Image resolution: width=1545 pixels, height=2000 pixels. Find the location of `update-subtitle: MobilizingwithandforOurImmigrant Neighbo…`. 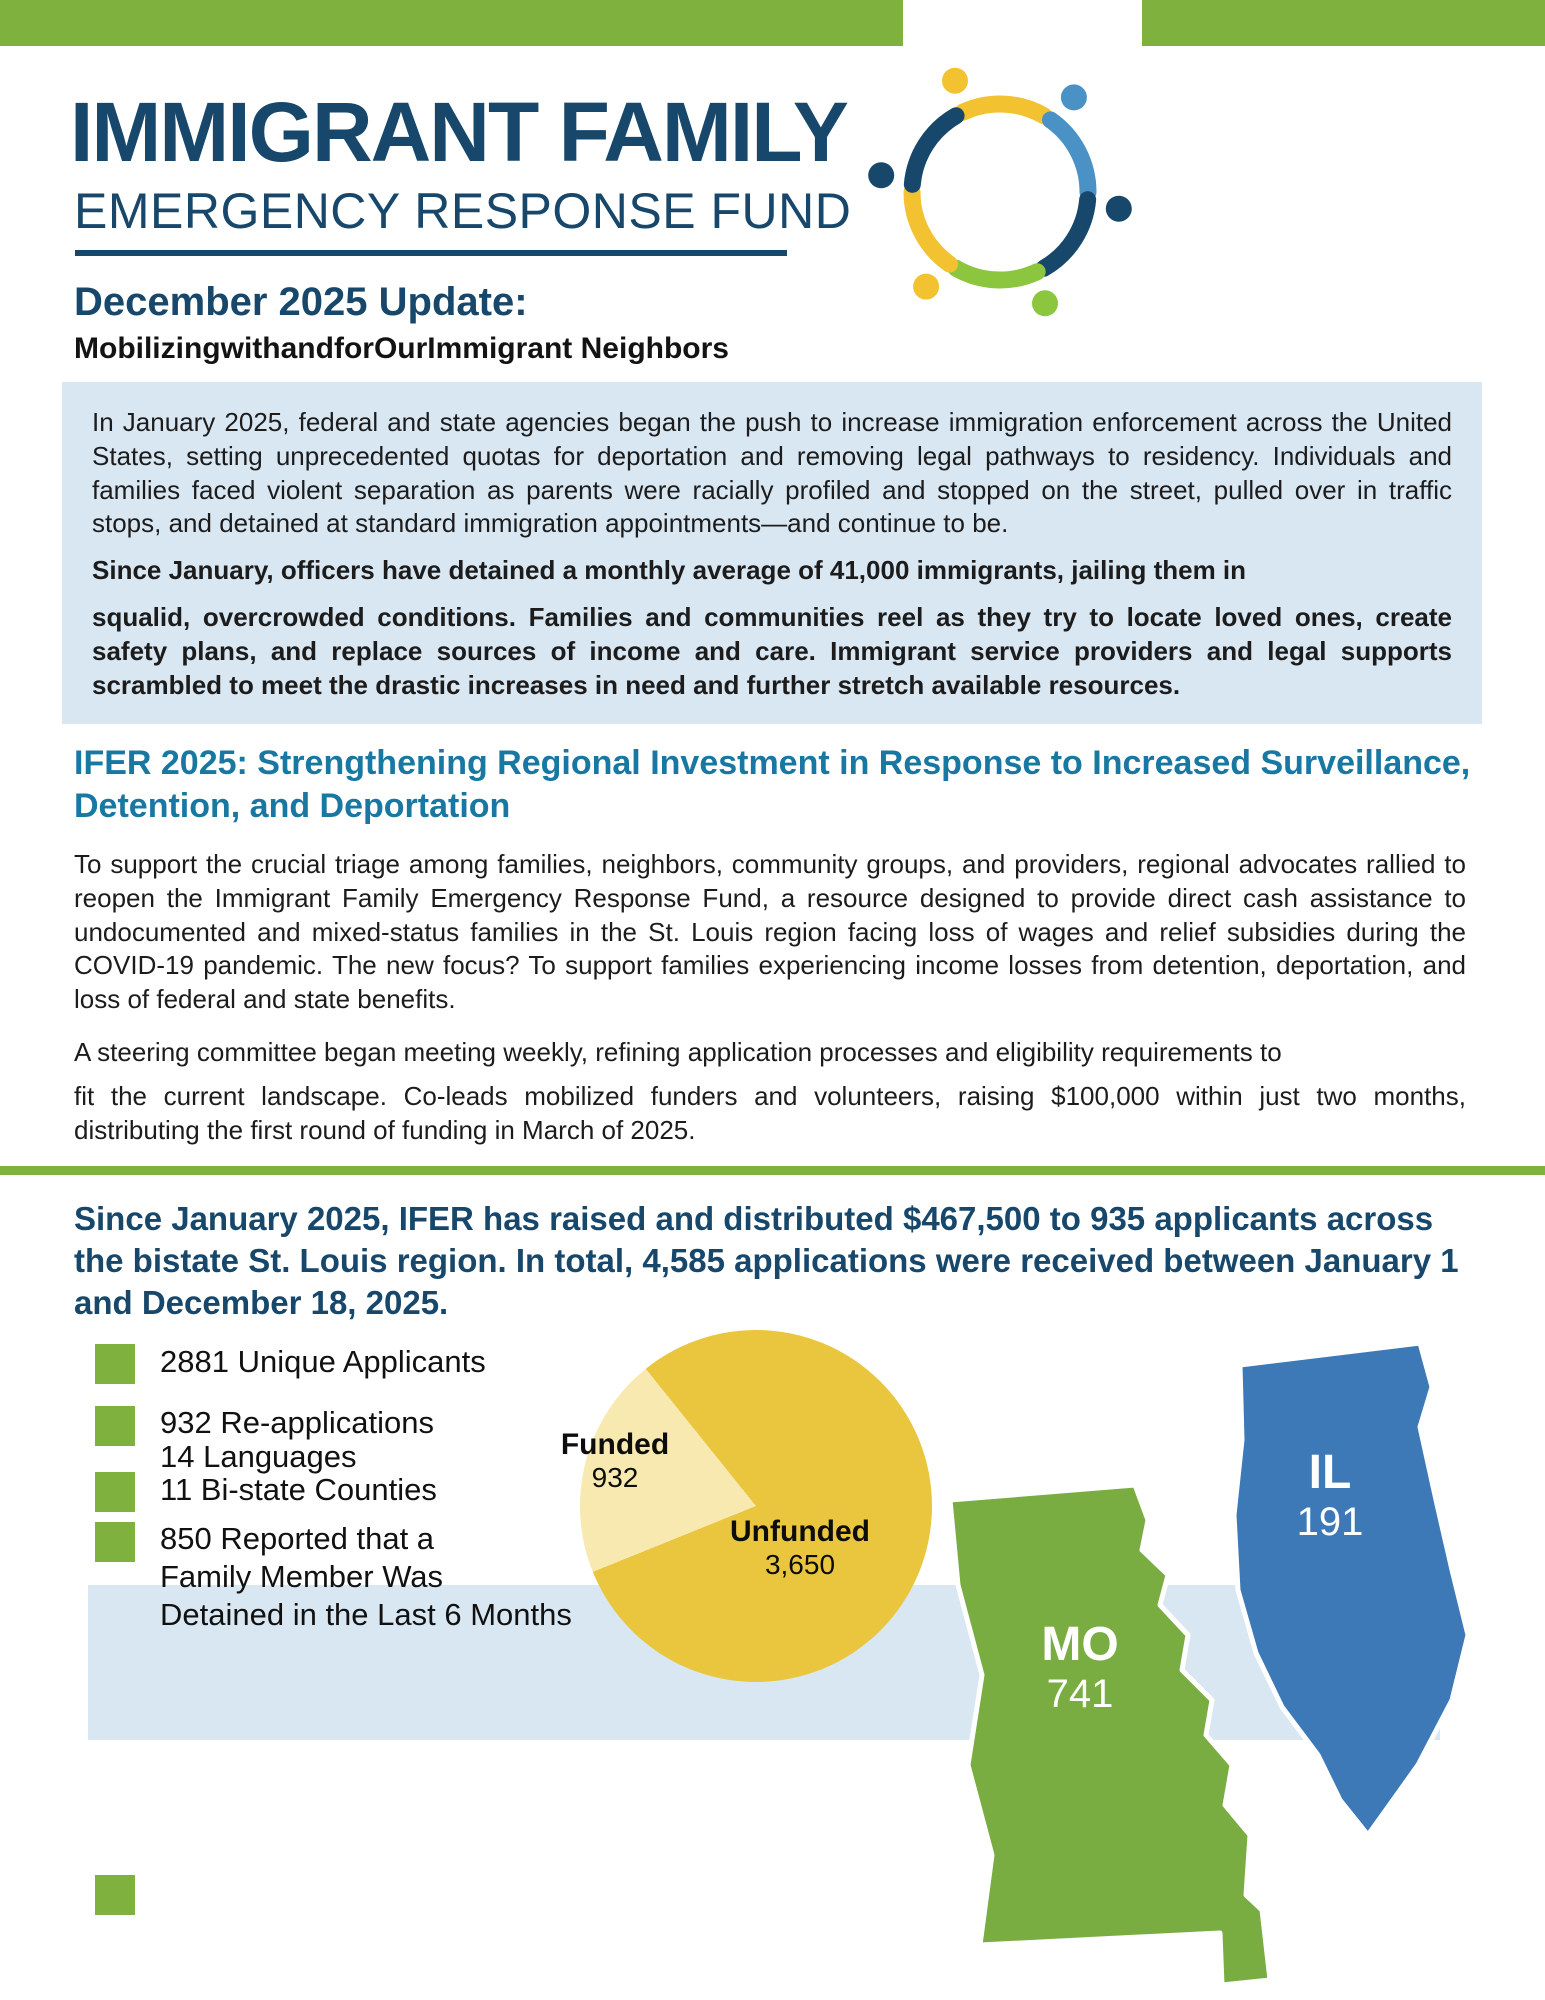

update-subtitle: MobilizingwithandforOurImmigrant Neighbo… is located at coordinates (401, 348).